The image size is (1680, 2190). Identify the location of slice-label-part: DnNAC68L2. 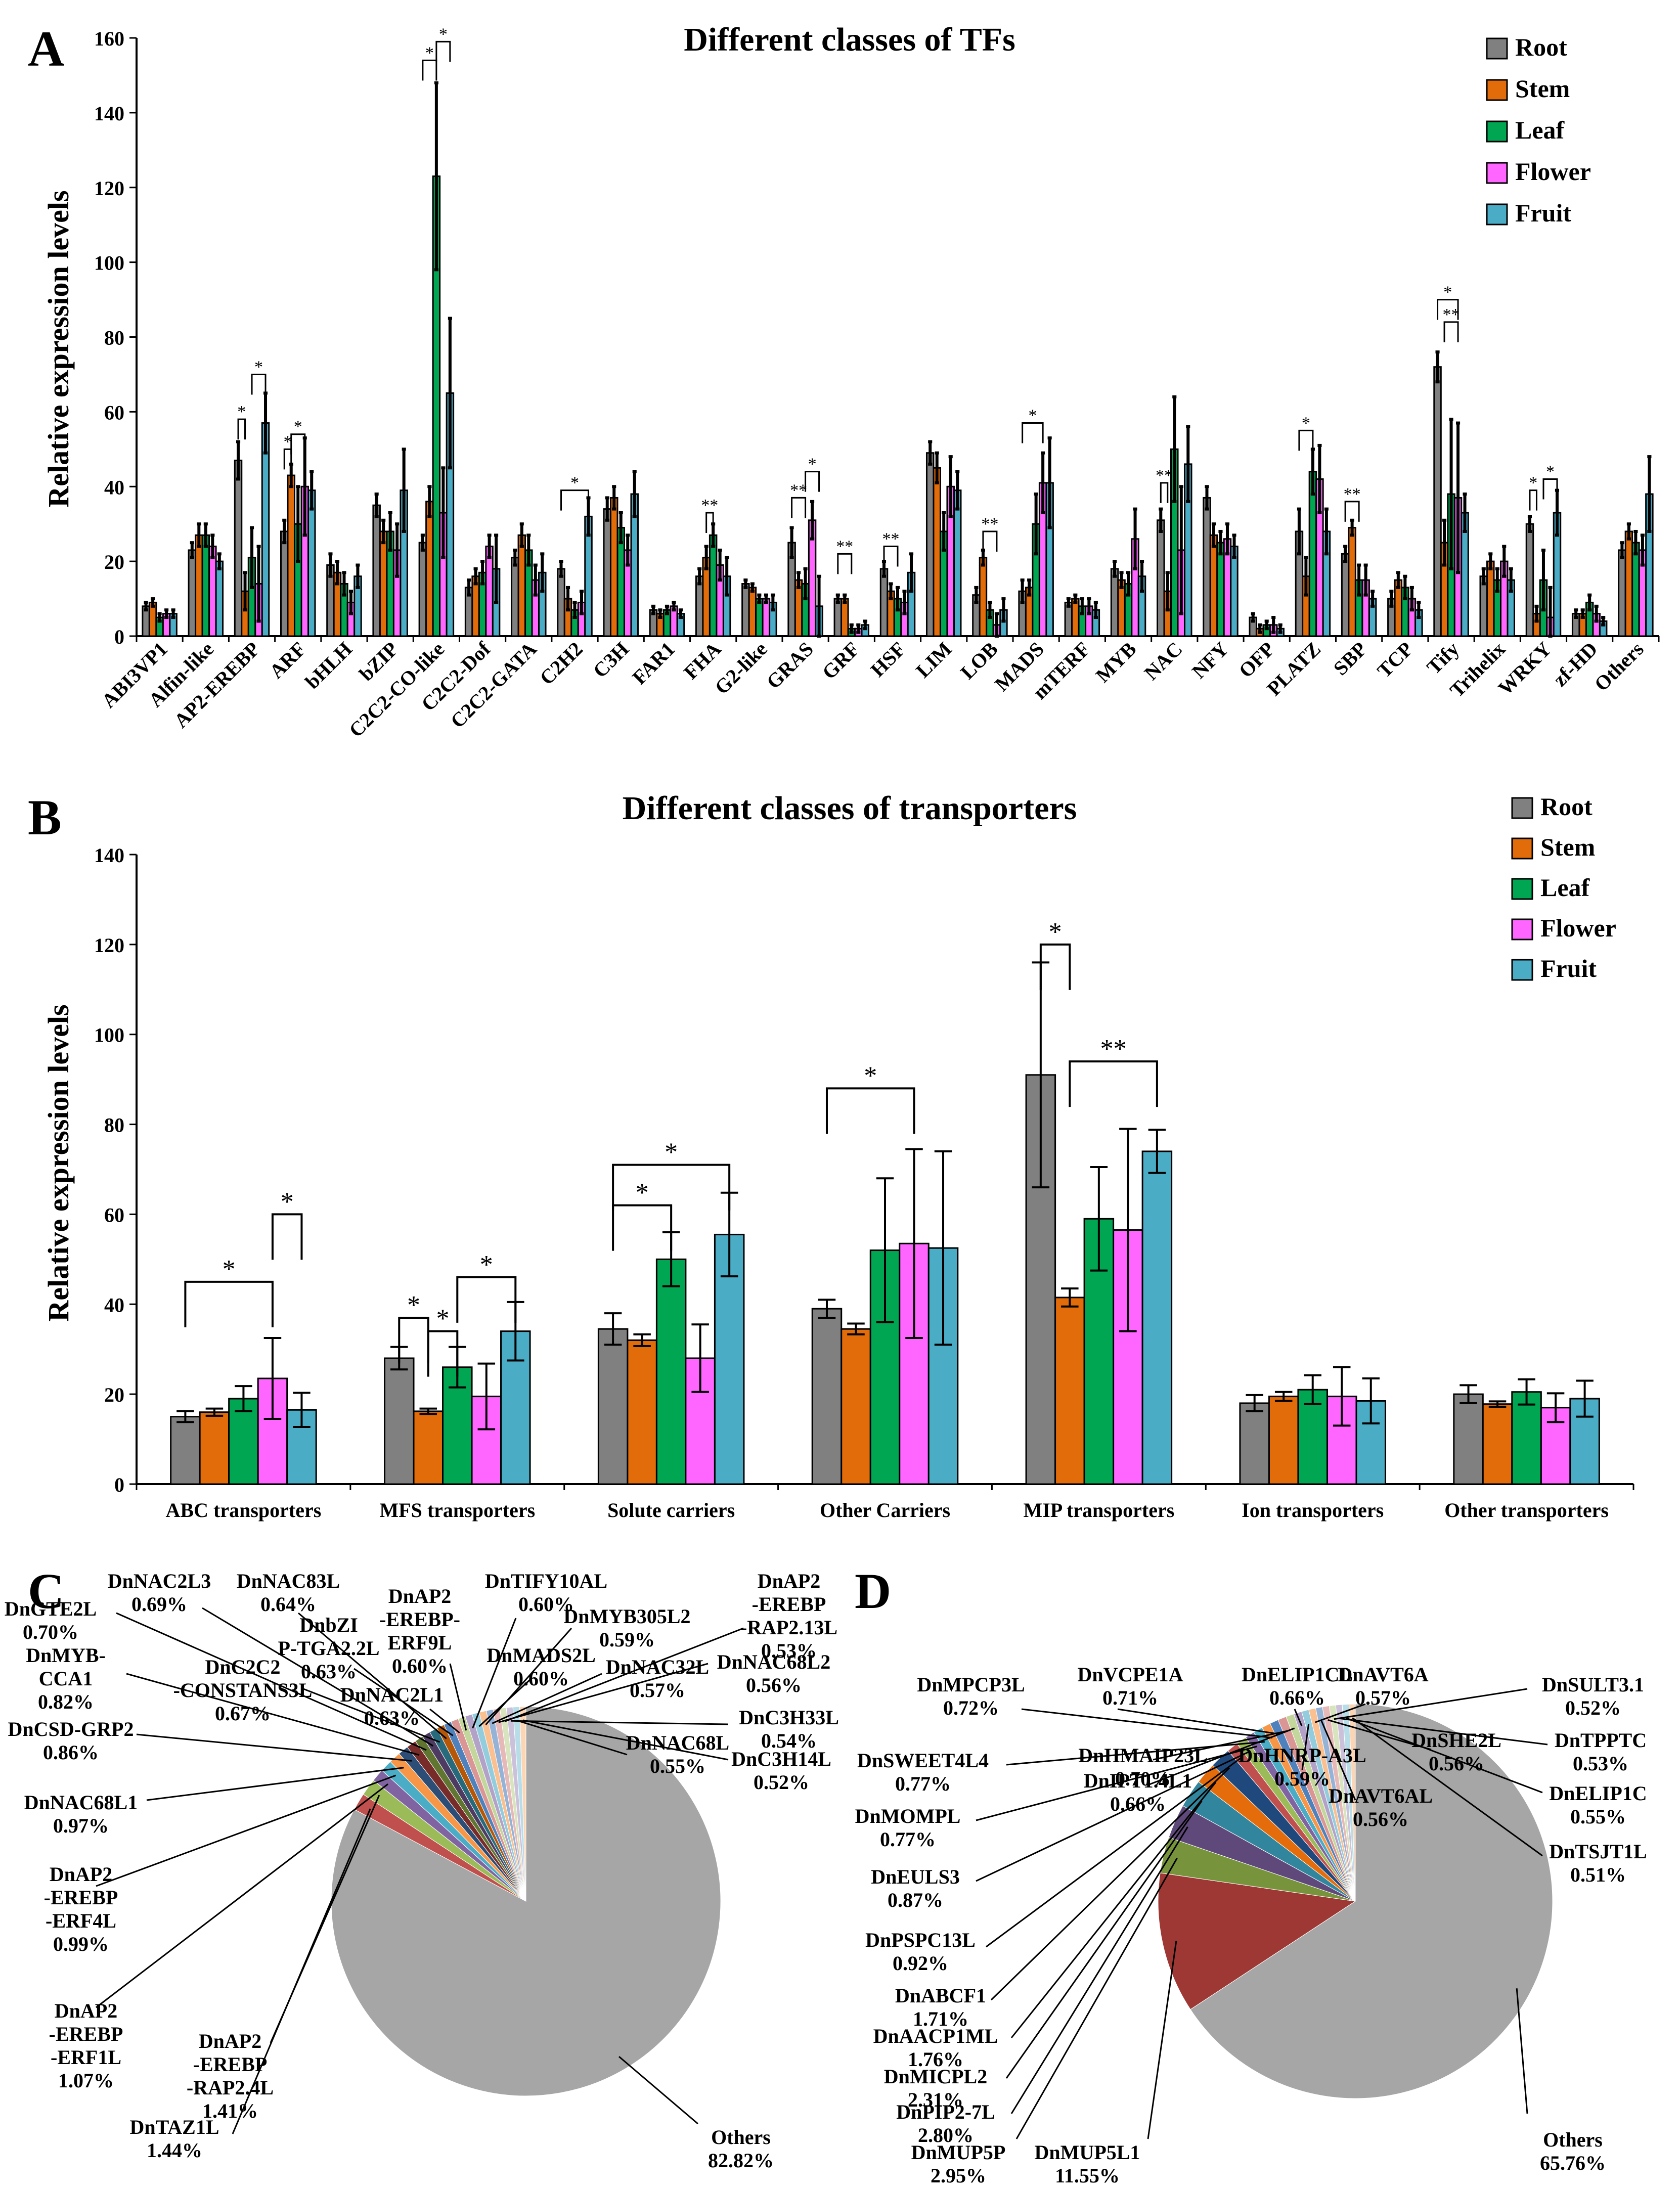
(773, 1661).